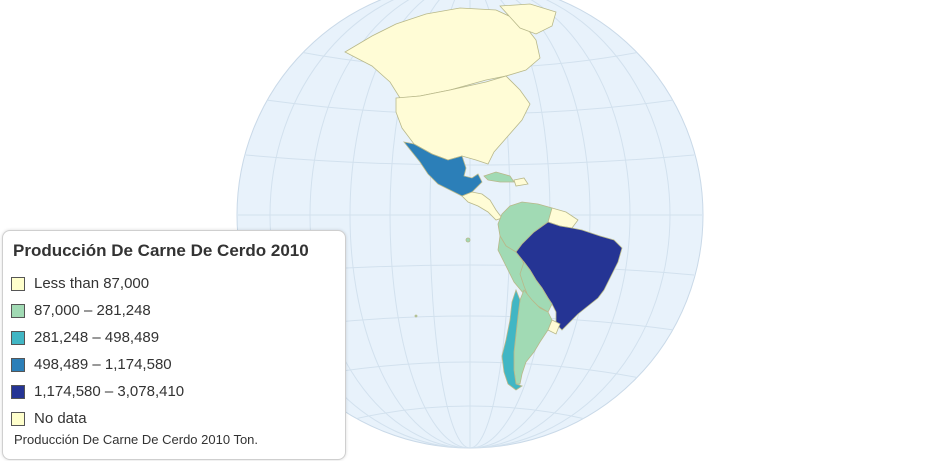  I want to click on country-uruguay, so click(554, 327).